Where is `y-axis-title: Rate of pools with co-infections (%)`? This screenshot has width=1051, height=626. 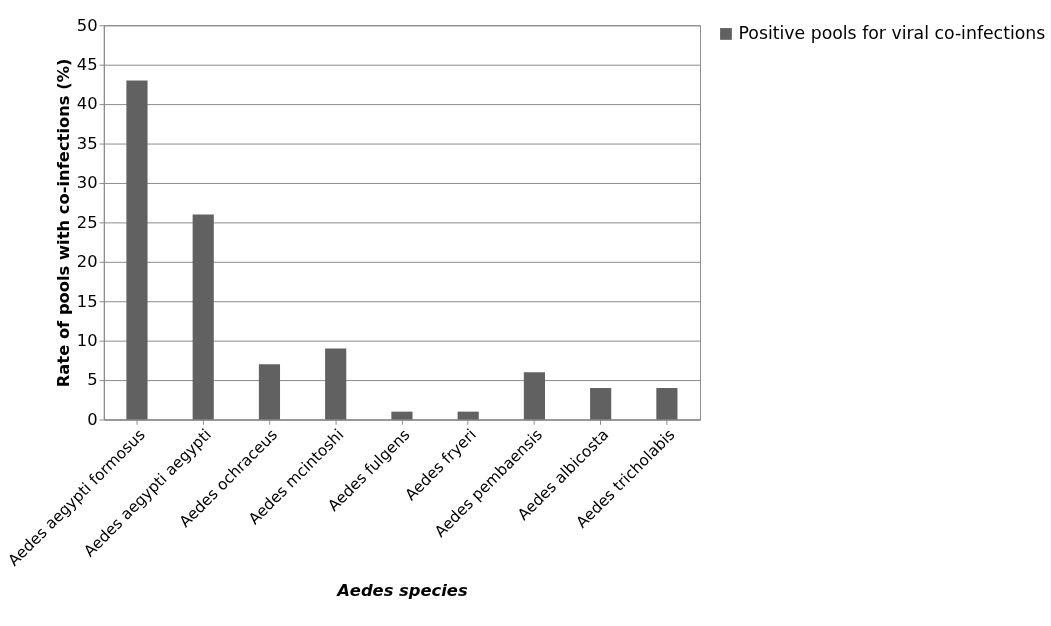 y-axis-title: Rate of pools with co-infections (%) is located at coordinates (64, 223).